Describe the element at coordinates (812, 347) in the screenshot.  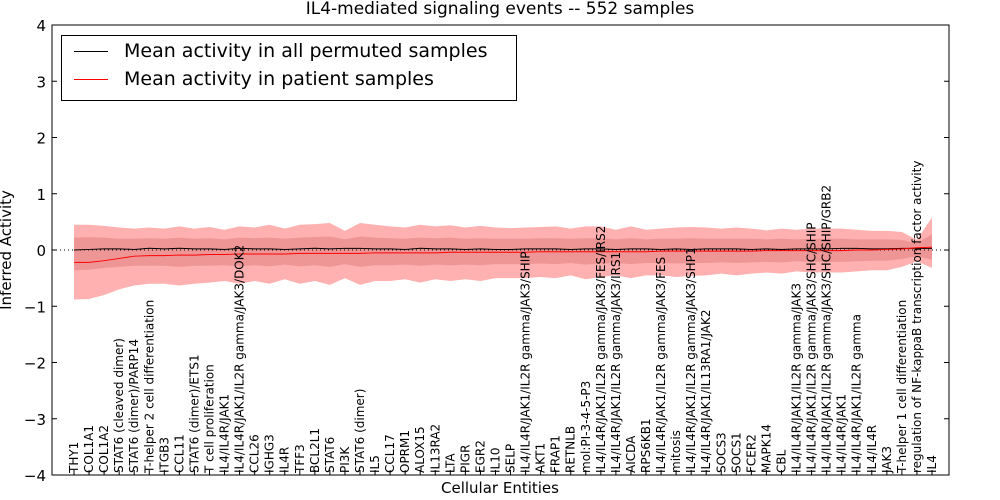
I see `x-tick-label: IL4/IL4R/JAK1/IL2R gamma/JAK3/SHC/SHIP` at that location.